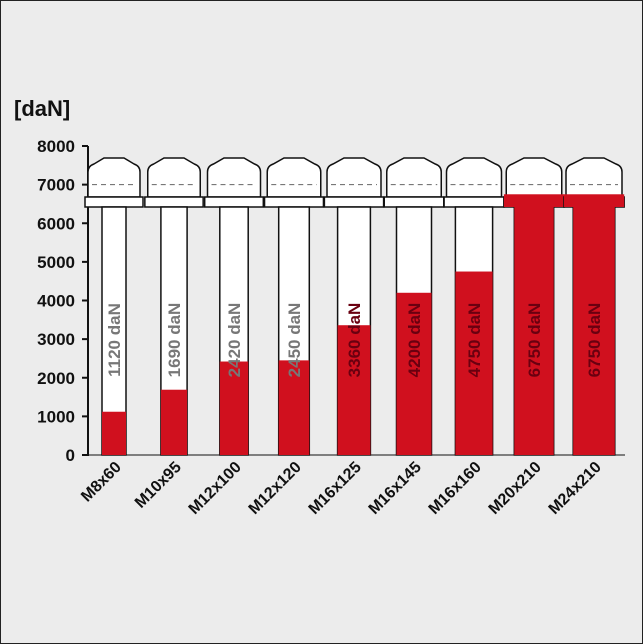 Image resolution: width=643 pixels, height=644 pixels. What do you see at coordinates (56, 146) in the screenshot?
I see `y-tick-label: 8000` at bounding box center [56, 146].